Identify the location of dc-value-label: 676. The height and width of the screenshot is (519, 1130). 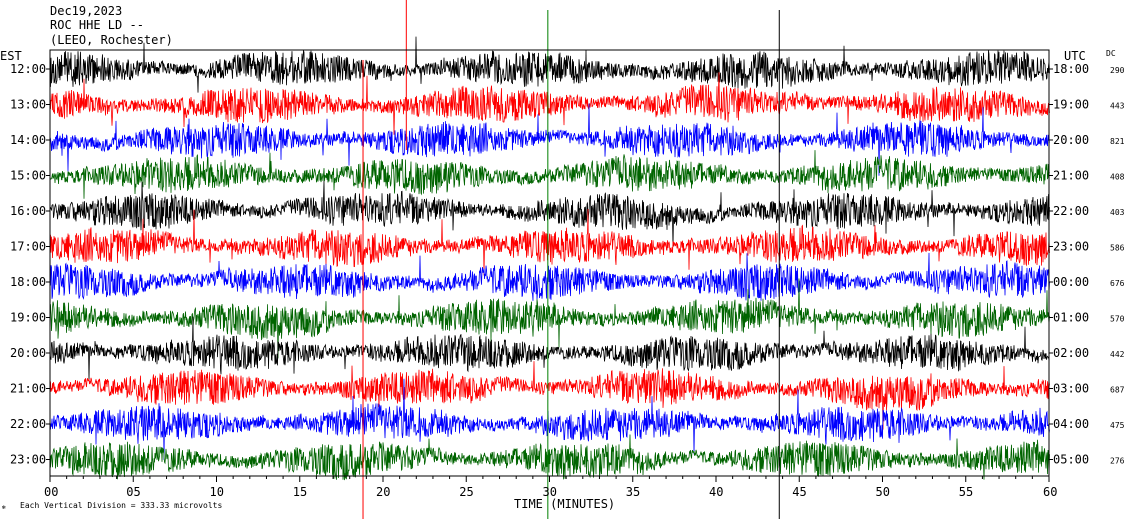
(1117, 283).